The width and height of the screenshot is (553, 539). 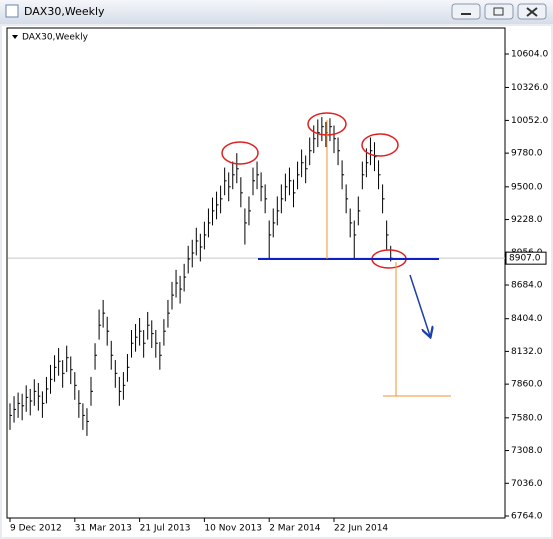 I want to click on x-tick-label: 10 Nov 2013, so click(x=233, y=529).